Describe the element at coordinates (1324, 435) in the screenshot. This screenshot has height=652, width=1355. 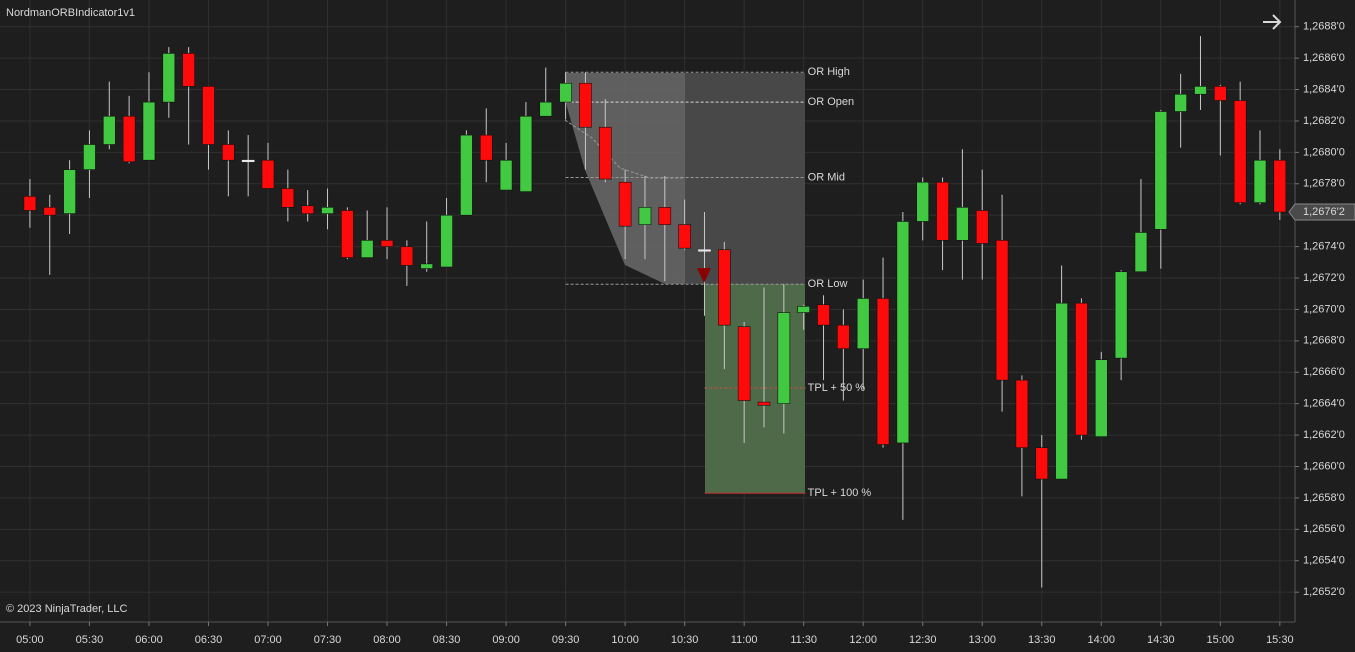
I see `y-tick-label: 1,2662'0` at that location.